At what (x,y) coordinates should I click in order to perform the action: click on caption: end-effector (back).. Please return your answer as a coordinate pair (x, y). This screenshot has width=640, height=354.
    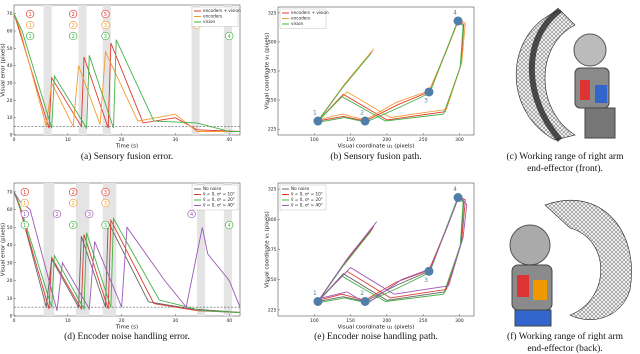
    Looking at the image, I should click on (564, 348).